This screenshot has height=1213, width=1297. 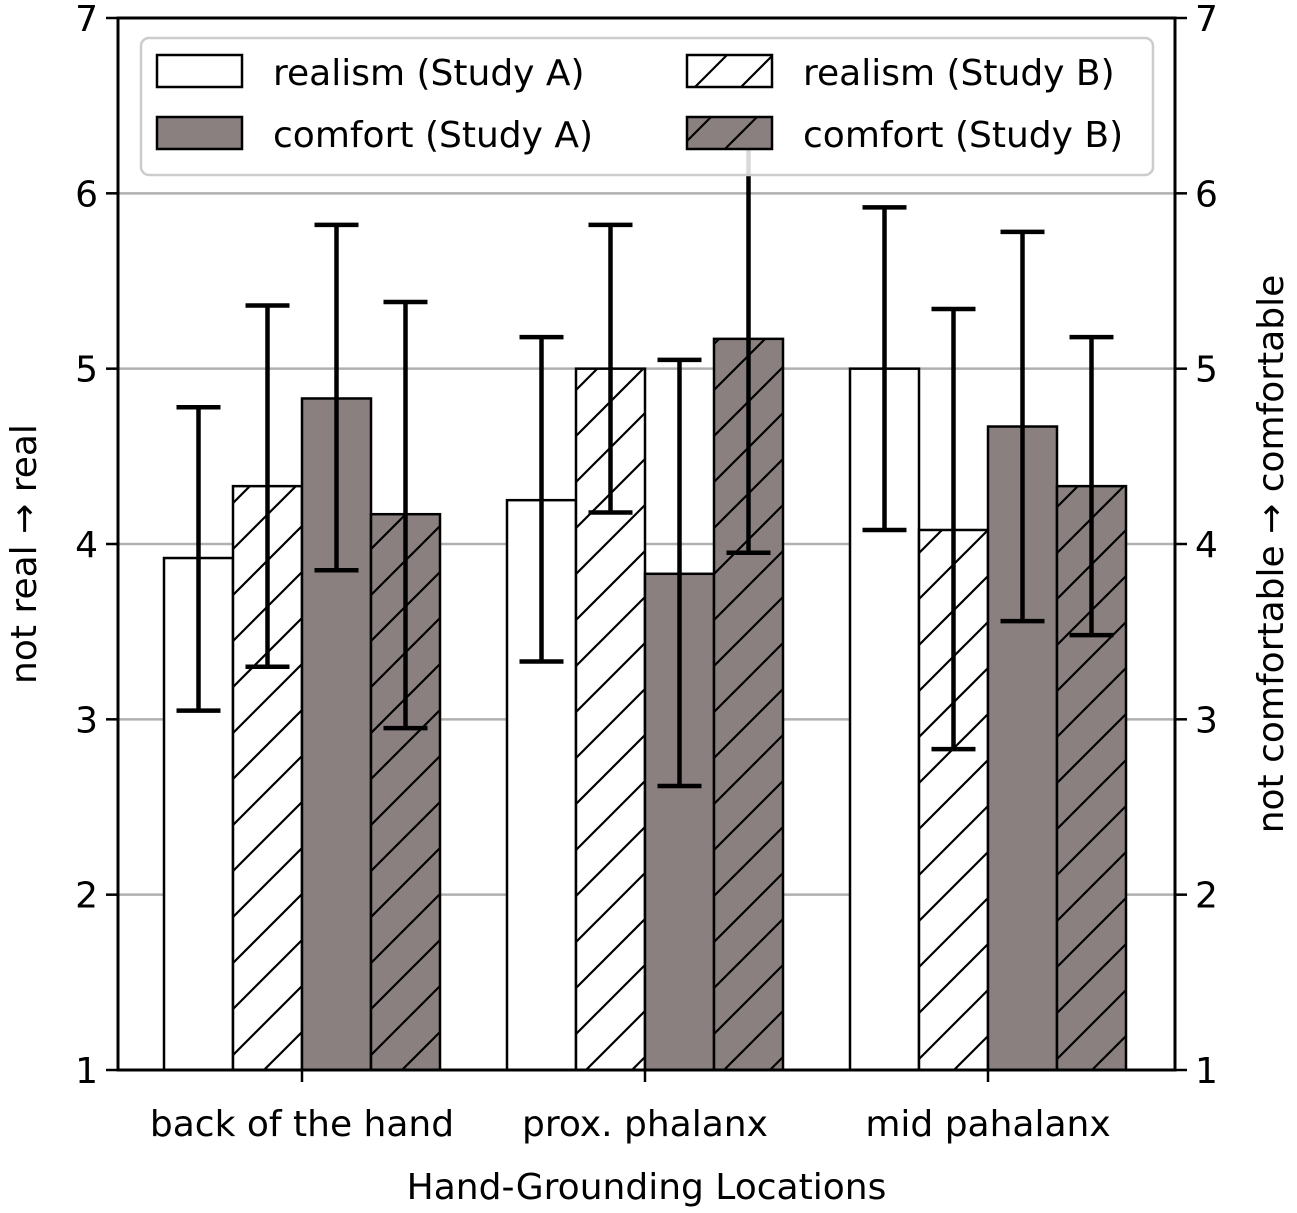 I want to click on legend-box, so click(x=647, y=106).